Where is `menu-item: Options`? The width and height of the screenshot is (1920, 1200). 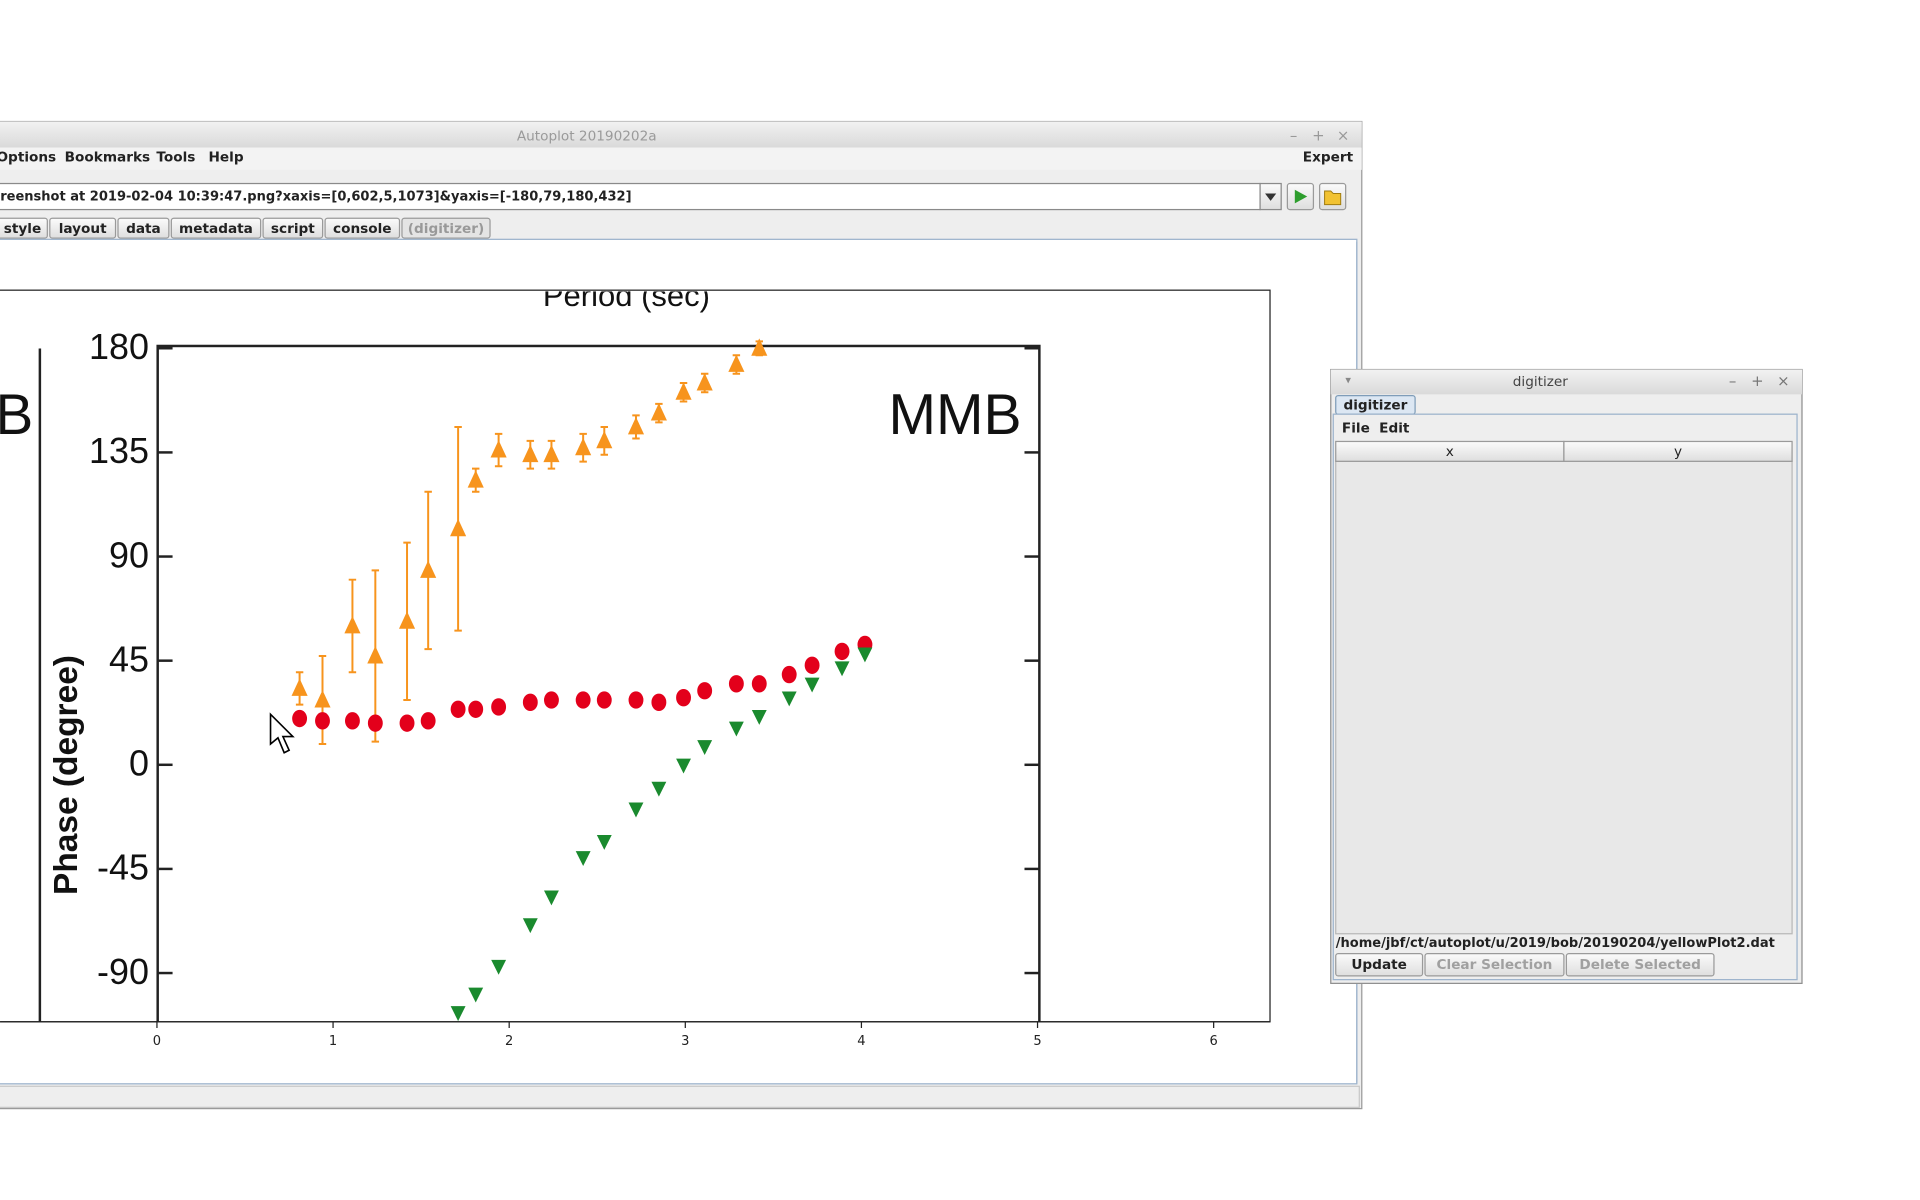 menu-item: Options is located at coordinates (28, 157).